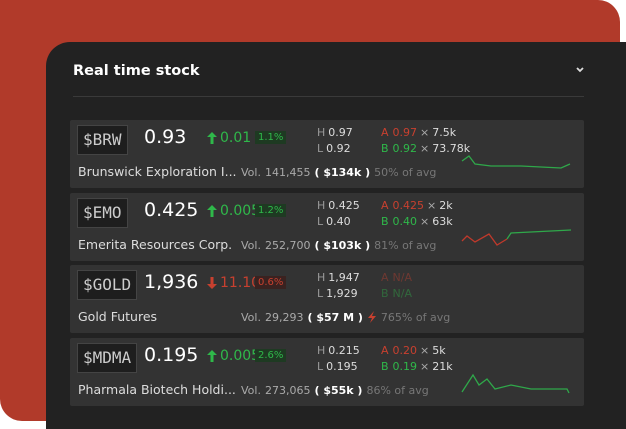 The width and height of the screenshot is (626, 429). I want to click on low-line: L 0.92, so click(334, 148).